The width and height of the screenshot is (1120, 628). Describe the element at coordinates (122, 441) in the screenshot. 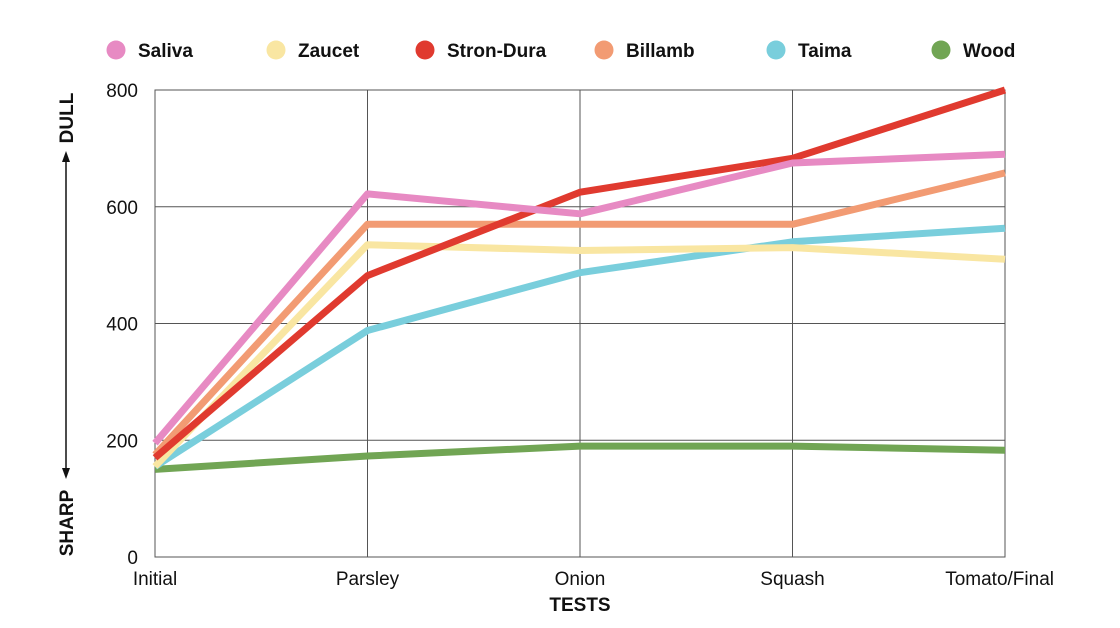

I see `y-tick-label-200: 200` at that location.